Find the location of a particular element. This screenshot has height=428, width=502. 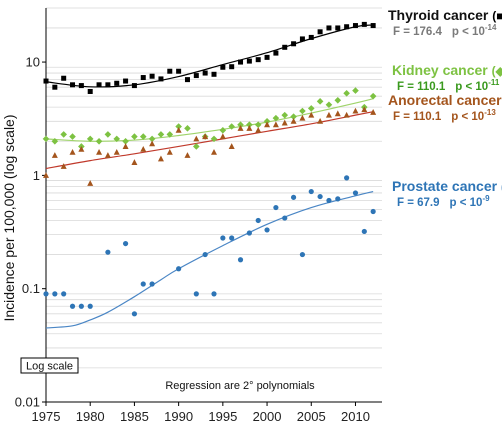

log-scale-label: Log scale is located at coordinates (49, 367).